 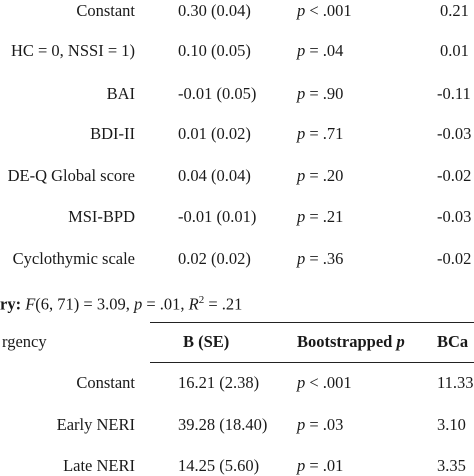 What do you see at coordinates (214, 133) in the screenshot?
I see `row-b-se: 0.01 (0.02)` at bounding box center [214, 133].